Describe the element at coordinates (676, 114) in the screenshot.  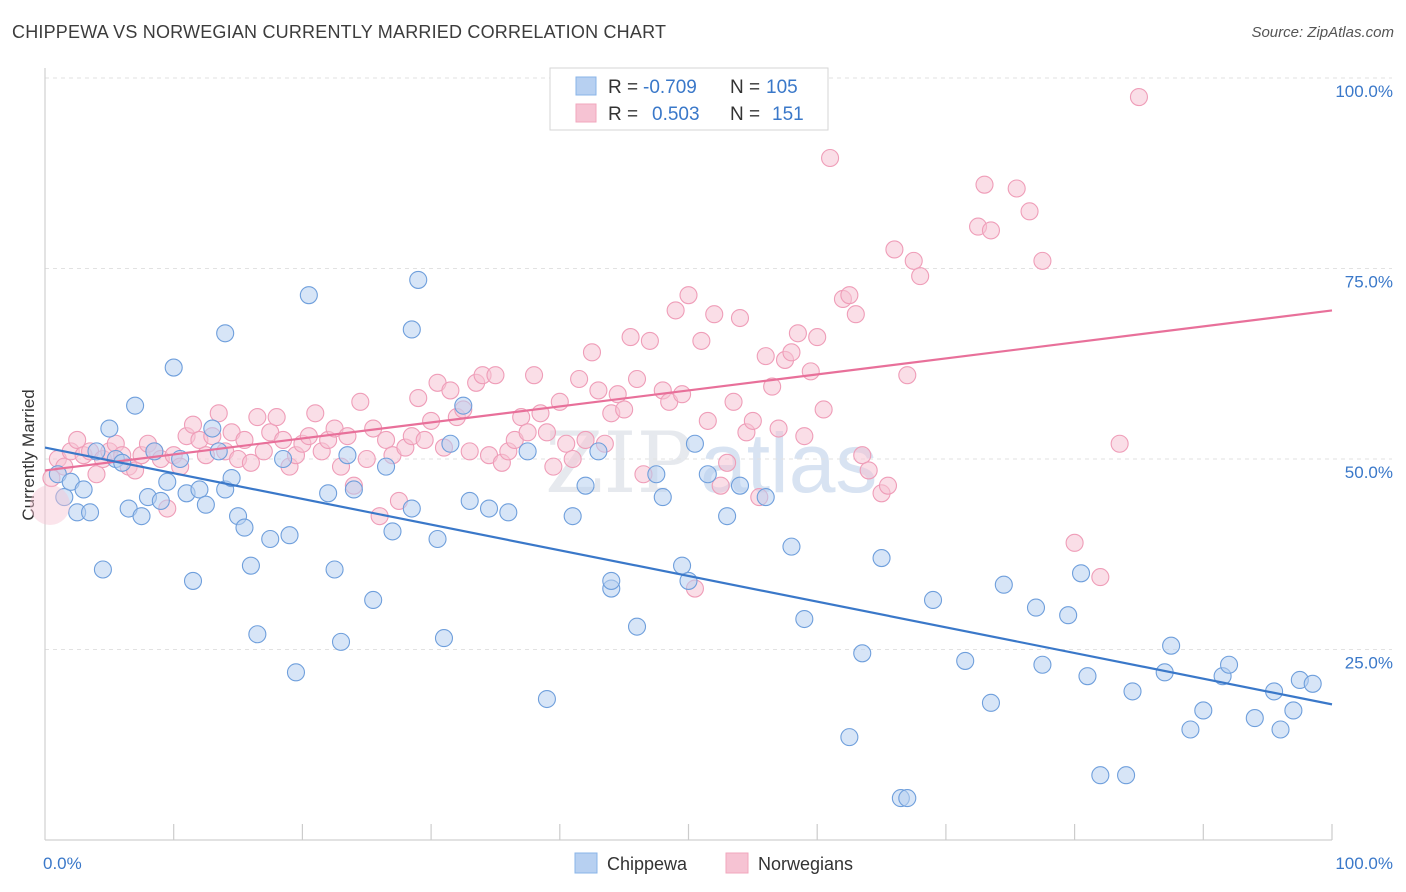
I see `legend-r-value-norwegians: 0.503` at that location.